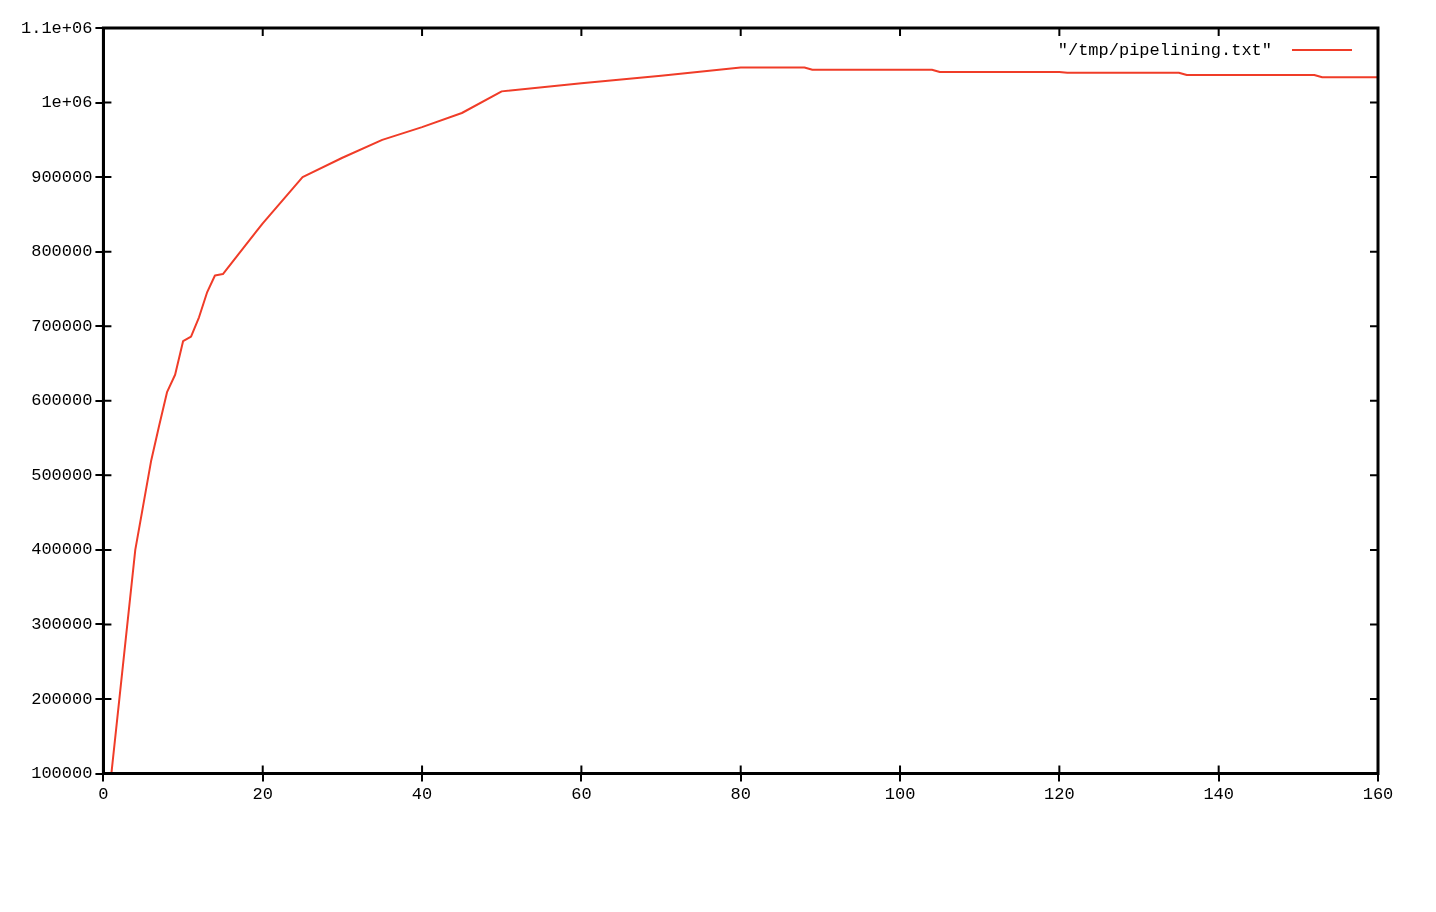 The image size is (1436, 912). Describe the element at coordinates (62, 252) in the screenshot. I see `y-tick-label: 800000` at that location.